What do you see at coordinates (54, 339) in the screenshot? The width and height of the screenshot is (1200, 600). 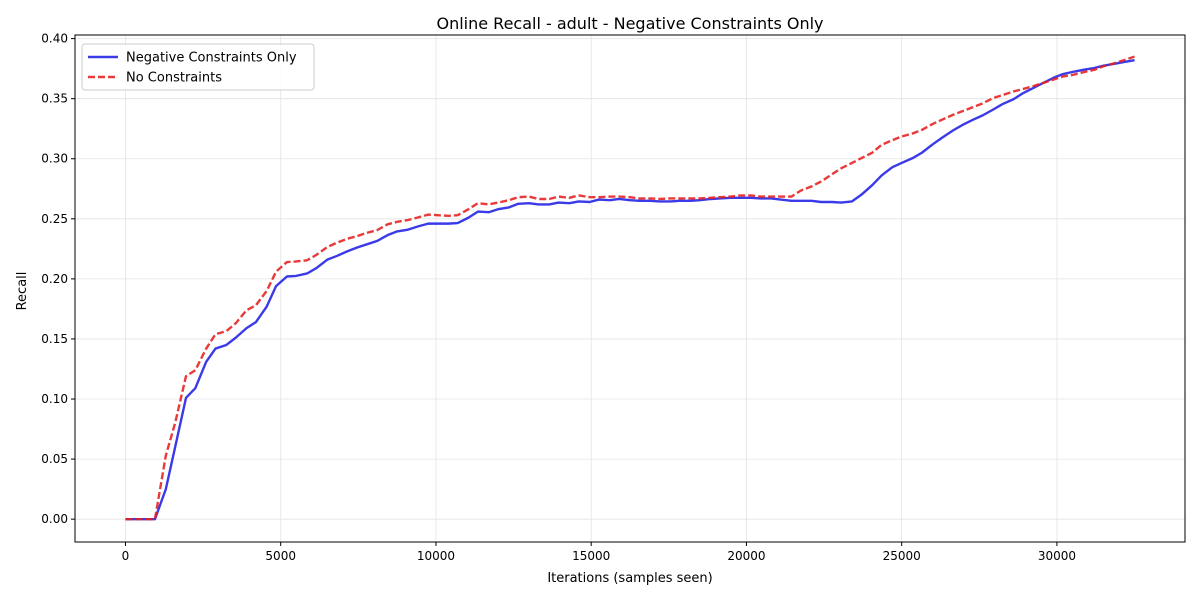 I see `y-tick-label: 0.15` at bounding box center [54, 339].